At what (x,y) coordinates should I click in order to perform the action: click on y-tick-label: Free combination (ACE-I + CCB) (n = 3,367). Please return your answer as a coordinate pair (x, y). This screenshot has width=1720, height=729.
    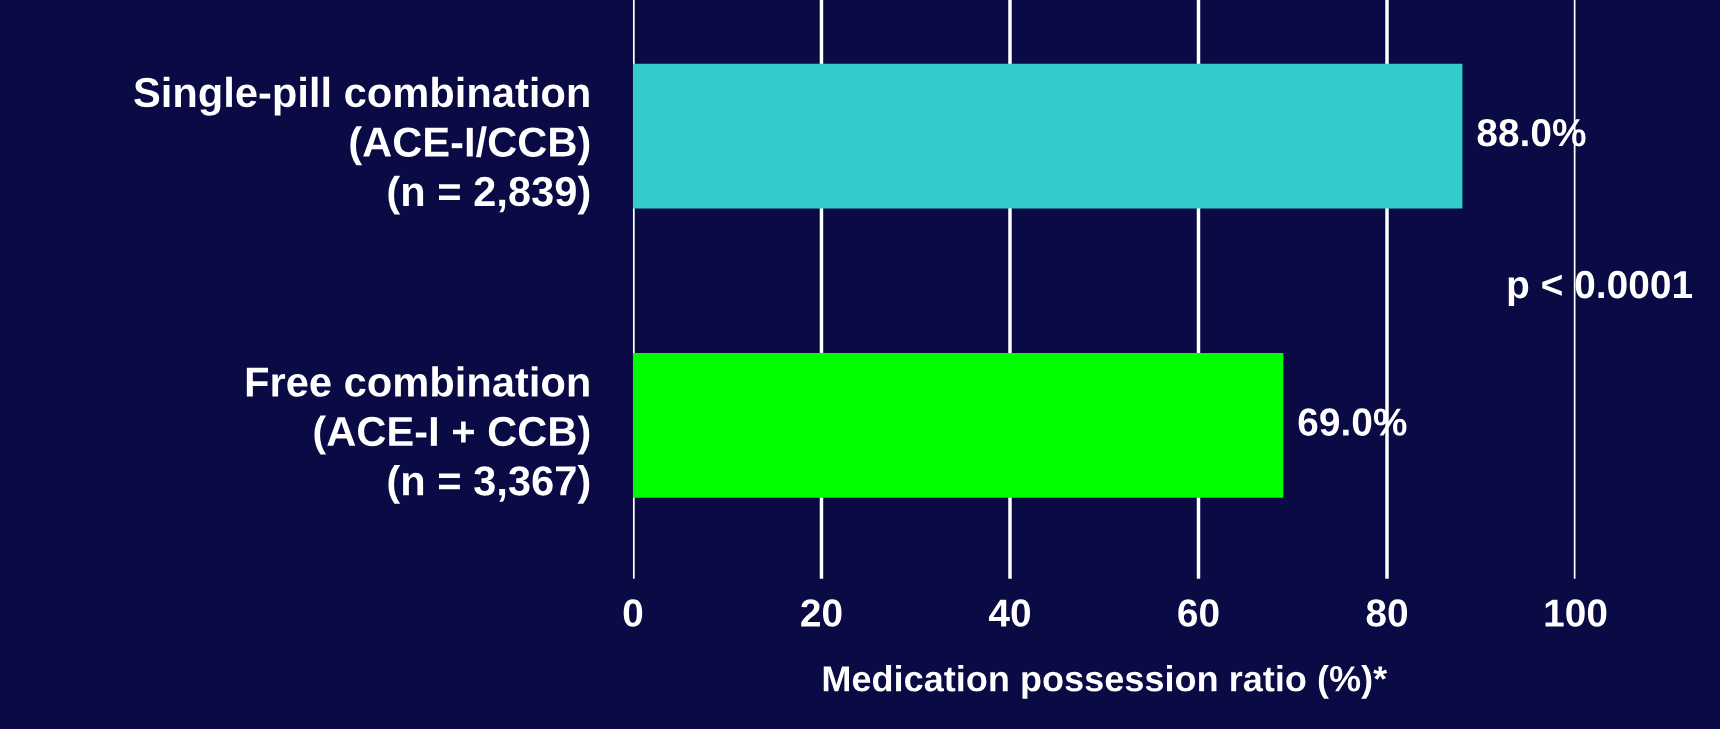
    Looking at the image, I should click on (418, 435).